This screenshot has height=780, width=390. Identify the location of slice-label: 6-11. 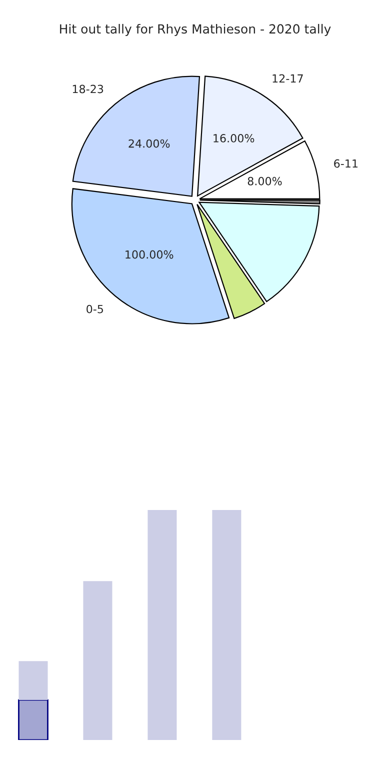
(346, 163).